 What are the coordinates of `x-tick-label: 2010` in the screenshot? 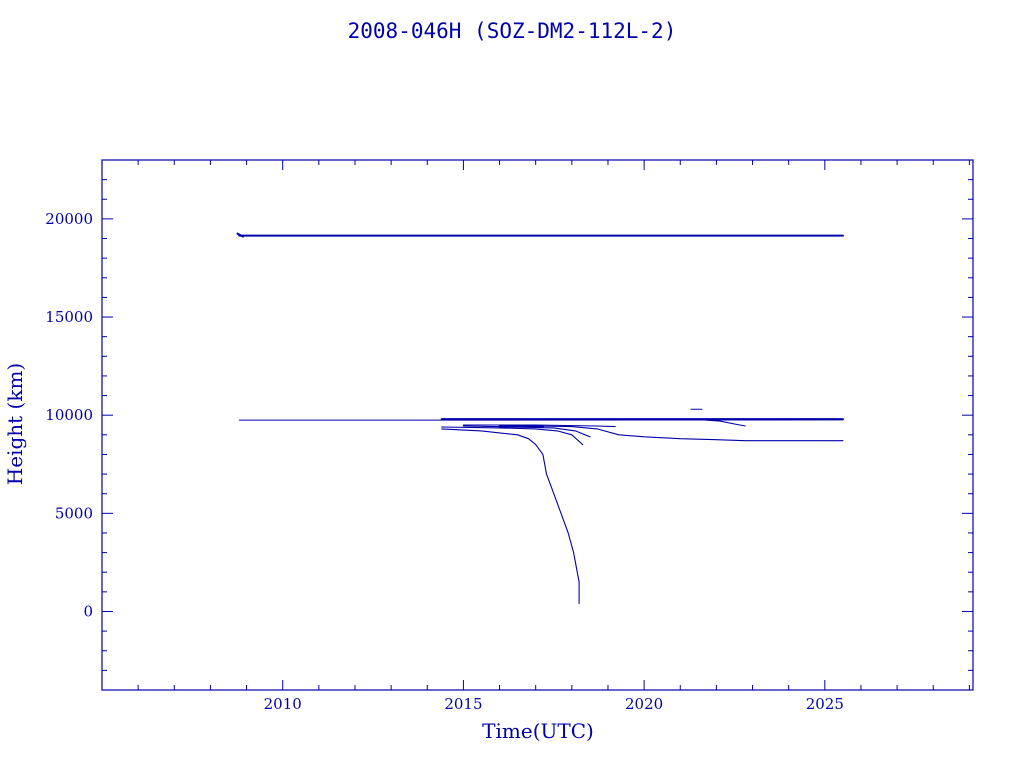 It's located at (283, 704).